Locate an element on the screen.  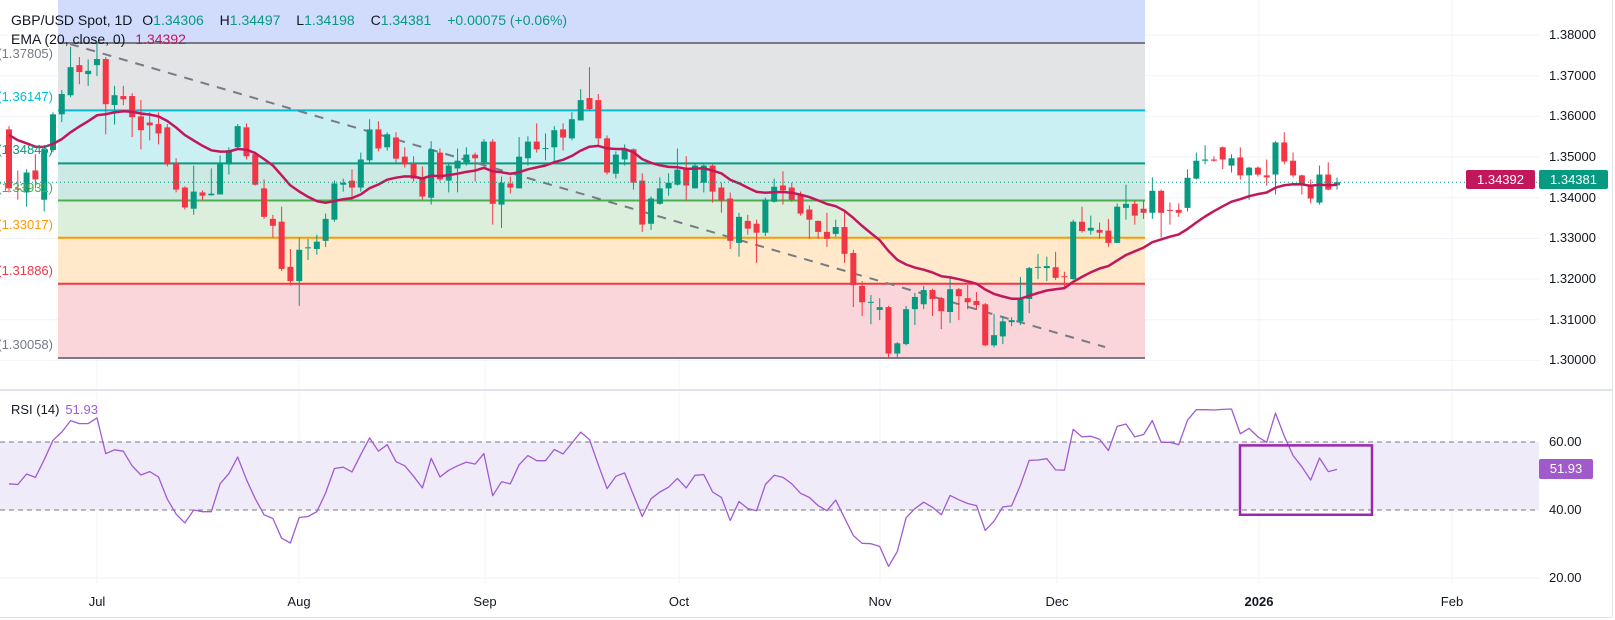
fib-level-label: (1.31886) is located at coordinates (26, 270).